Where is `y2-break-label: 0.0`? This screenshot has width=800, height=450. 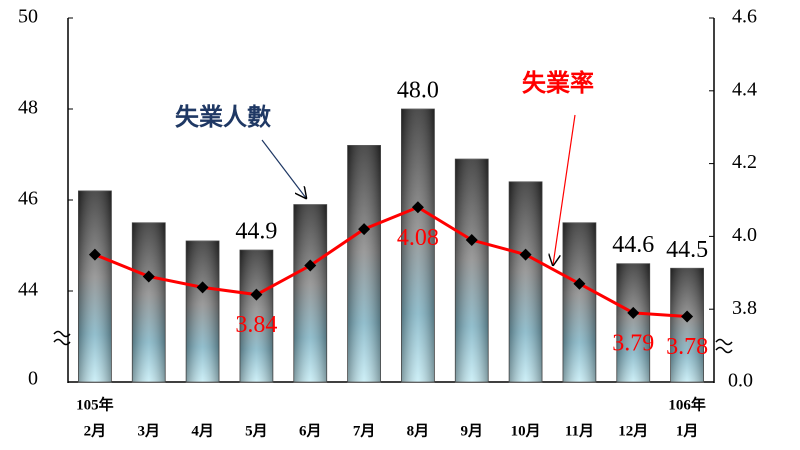 y2-break-label: 0.0 is located at coordinates (740, 381).